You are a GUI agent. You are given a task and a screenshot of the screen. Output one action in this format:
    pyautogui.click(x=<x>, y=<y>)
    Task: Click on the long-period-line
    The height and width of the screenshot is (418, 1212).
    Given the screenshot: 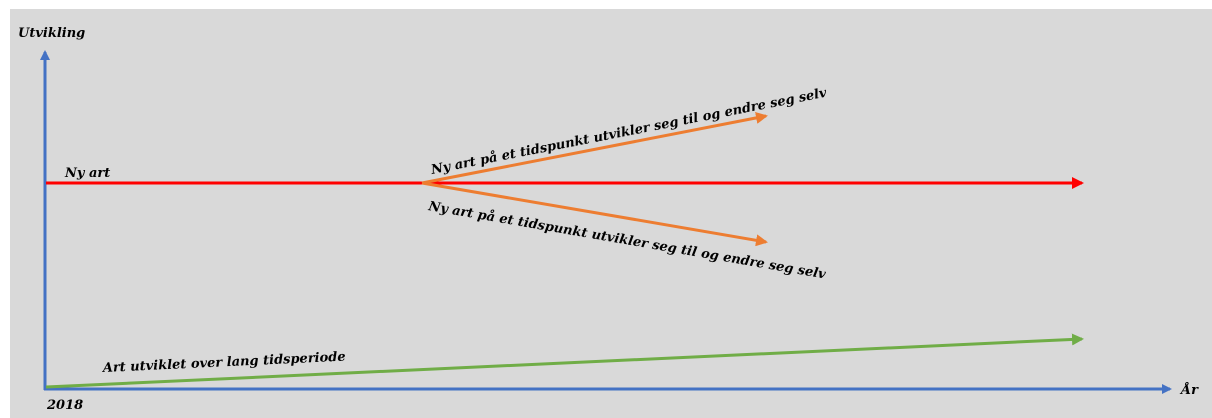 What is the action you would take?
    pyautogui.click(x=564, y=361)
    